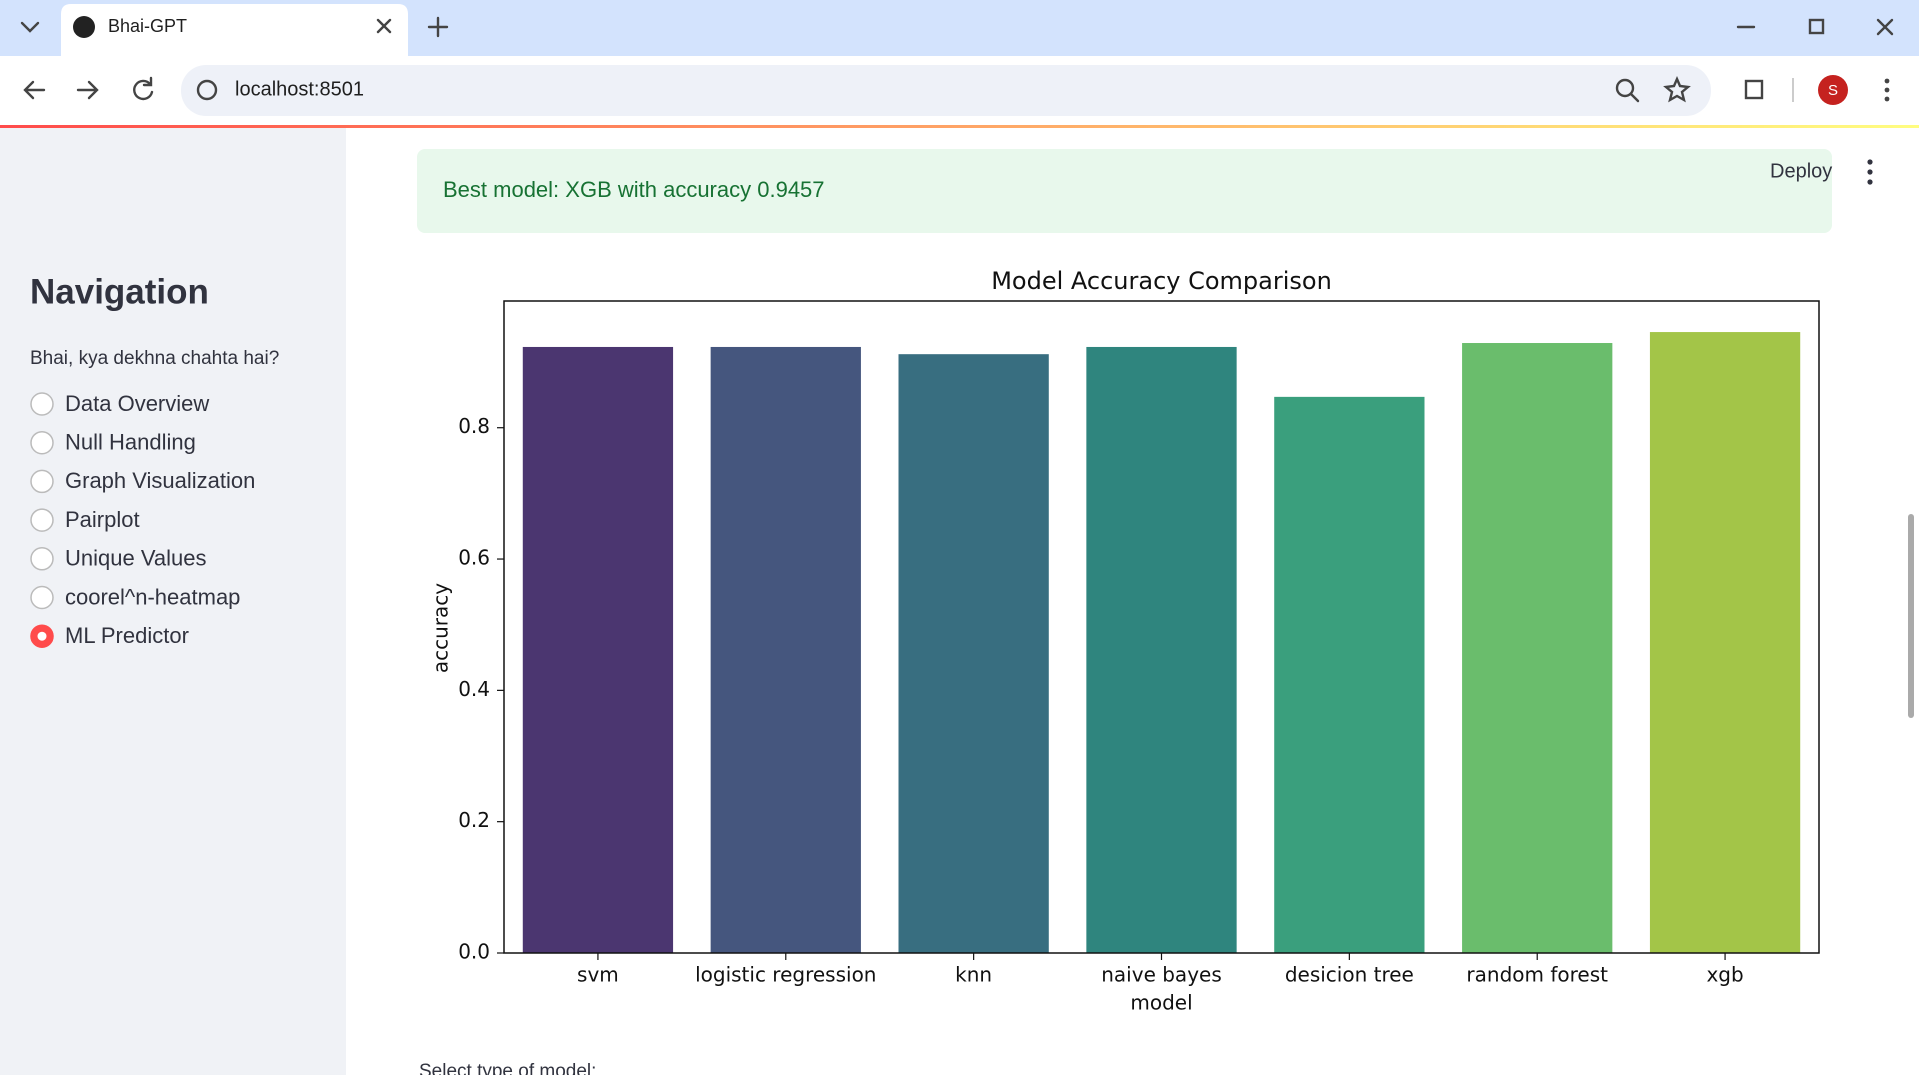 The image size is (1919, 1075). Describe the element at coordinates (1816, 26) in the screenshot. I see `restore` at that location.